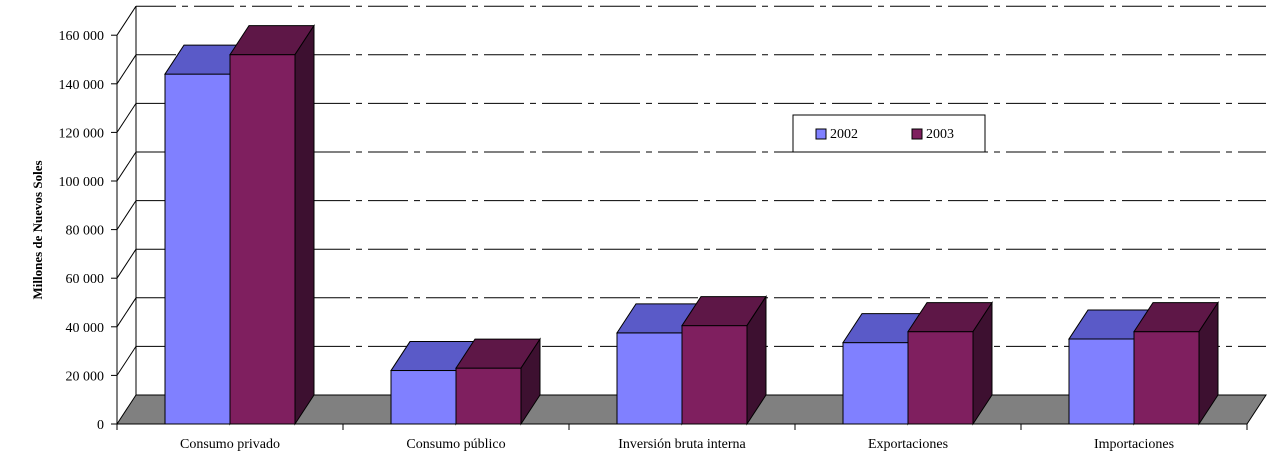 This screenshot has width=1267, height=452. What do you see at coordinates (100, 425) in the screenshot?
I see `y-tick-label: 0` at bounding box center [100, 425].